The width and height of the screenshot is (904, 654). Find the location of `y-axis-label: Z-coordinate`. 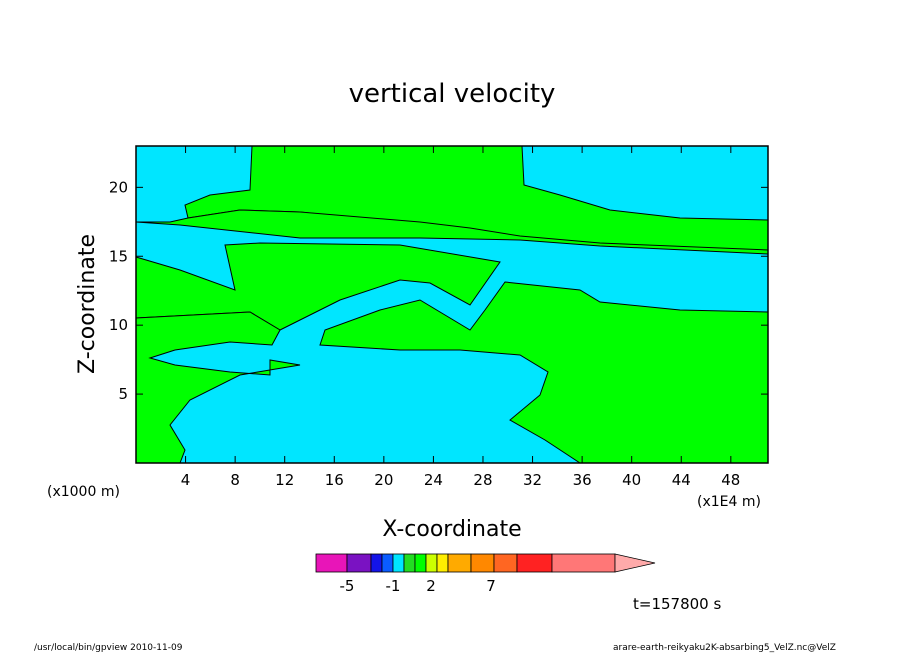

y-axis-label: Z-coordinate is located at coordinates (87, 304).